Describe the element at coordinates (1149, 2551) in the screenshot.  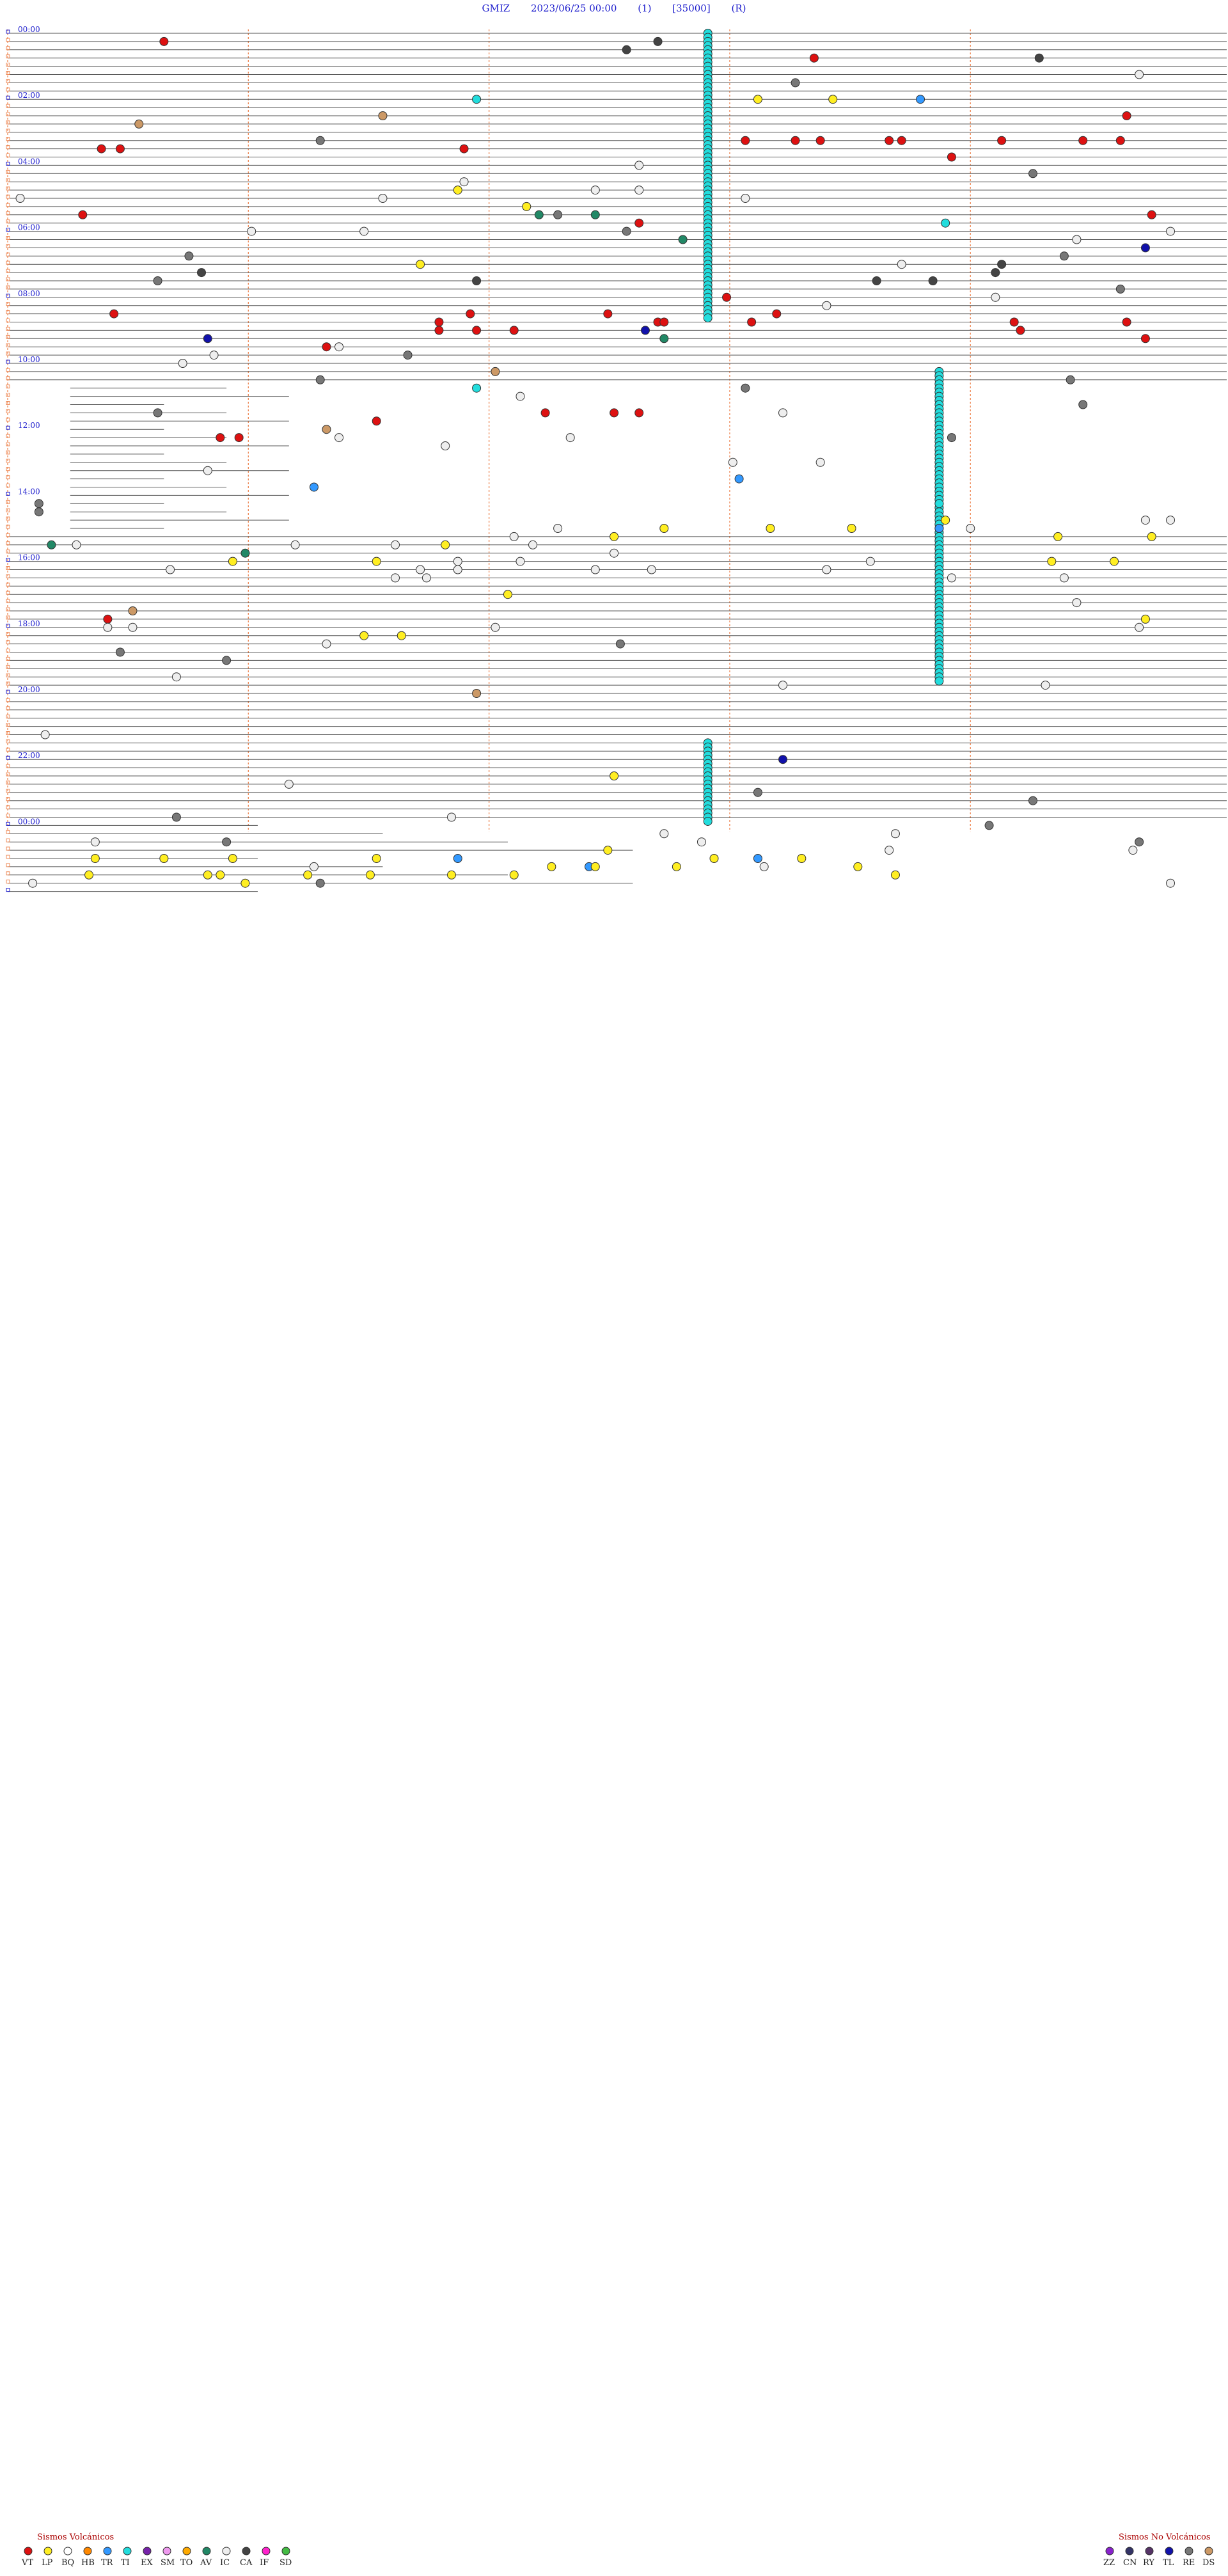
I see `legend-swatch-ry` at that location.